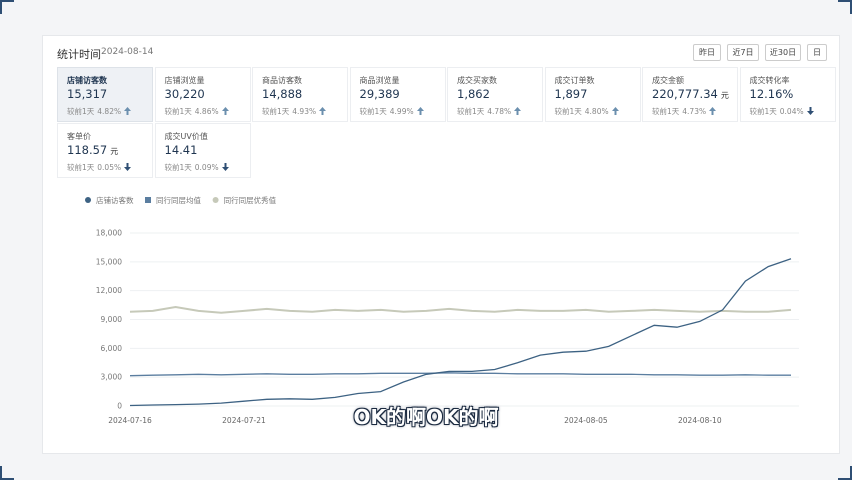  What do you see at coordinates (282, 80) in the screenshot?
I see `metric-name: 商品访客数` at bounding box center [282, 80].